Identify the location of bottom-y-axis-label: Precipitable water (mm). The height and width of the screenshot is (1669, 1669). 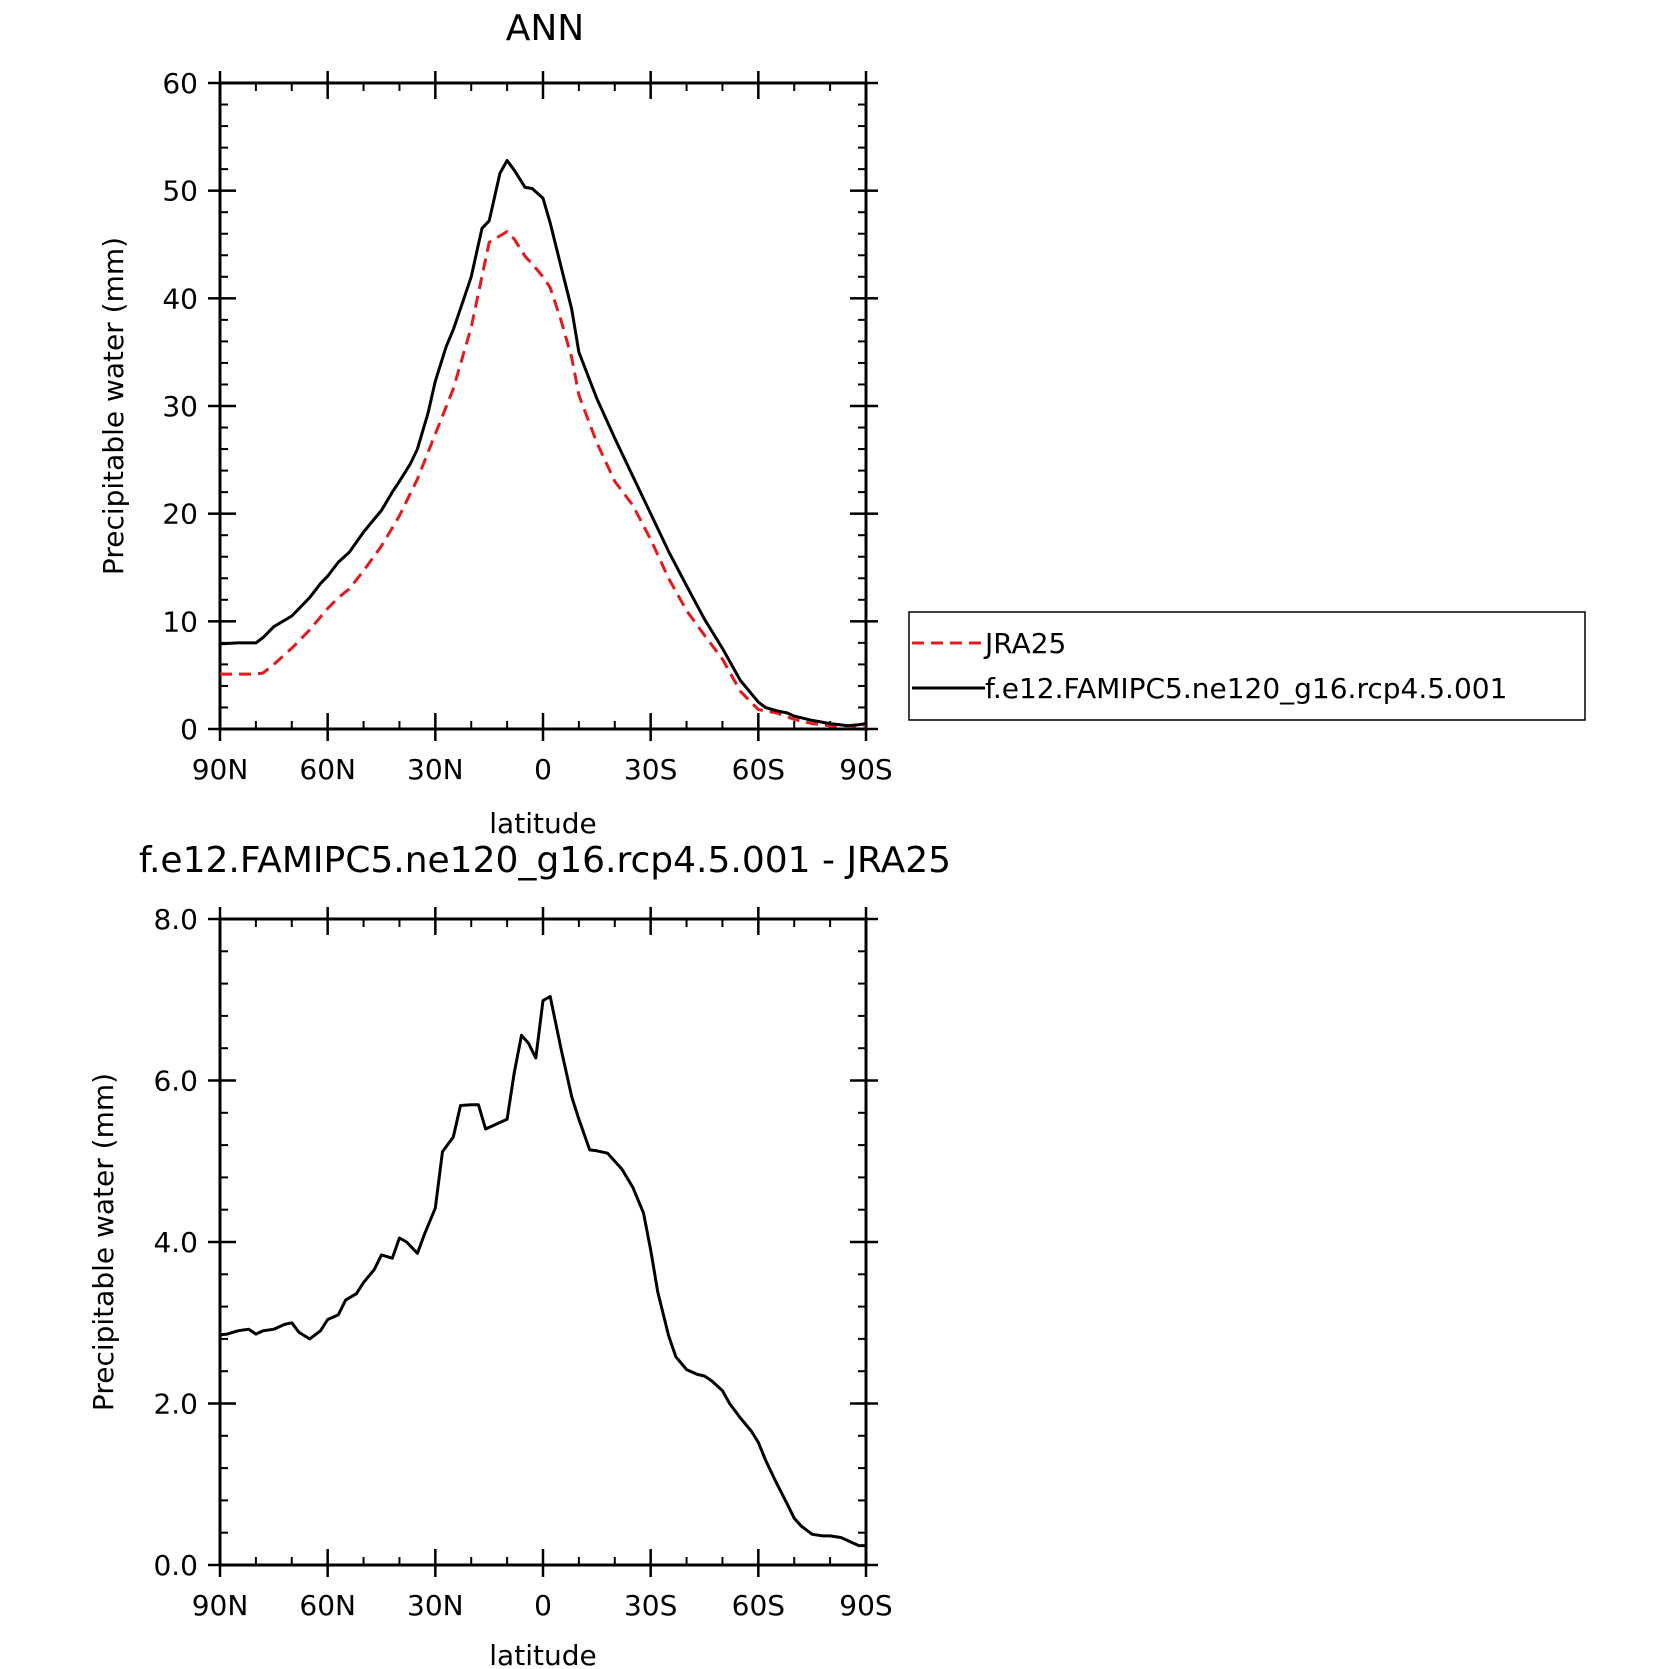
(103, 1242).